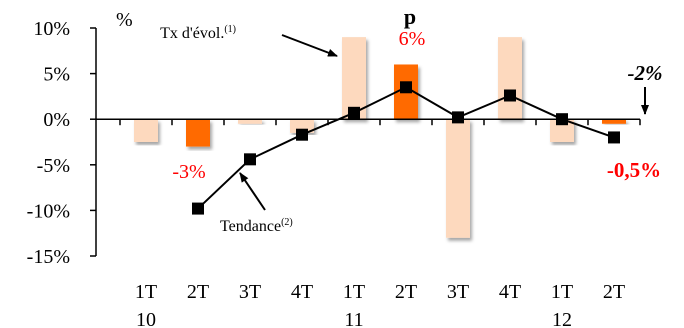 This screenshot has height=328, width=684. I want to click on y-tick-label: 10%, so click(51, 29).